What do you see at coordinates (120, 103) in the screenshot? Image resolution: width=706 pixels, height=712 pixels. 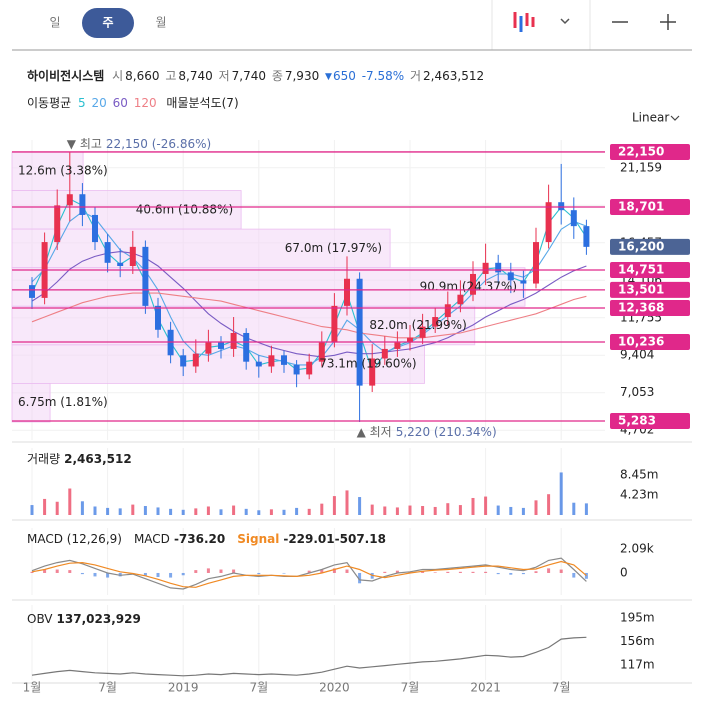 I see `legend-entry: 60` at bounding box center [120, 103].